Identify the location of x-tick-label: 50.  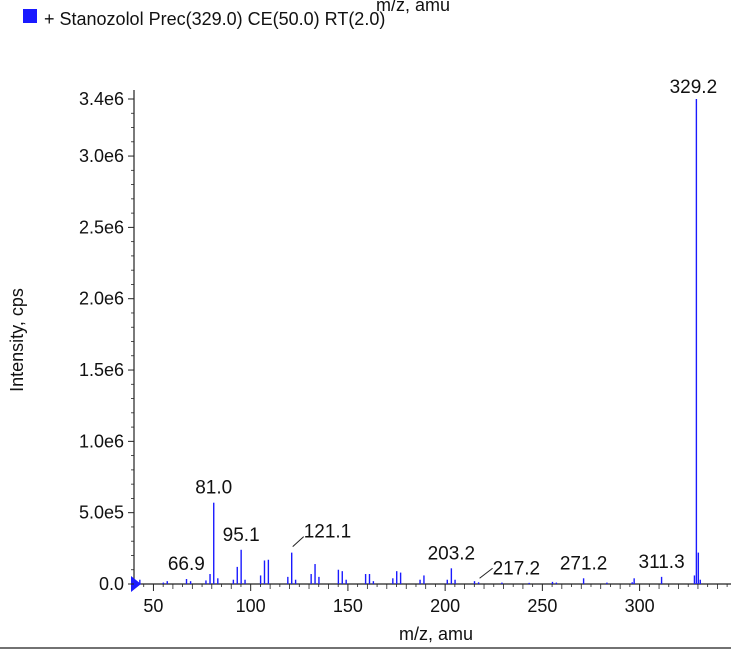
(153, 606).